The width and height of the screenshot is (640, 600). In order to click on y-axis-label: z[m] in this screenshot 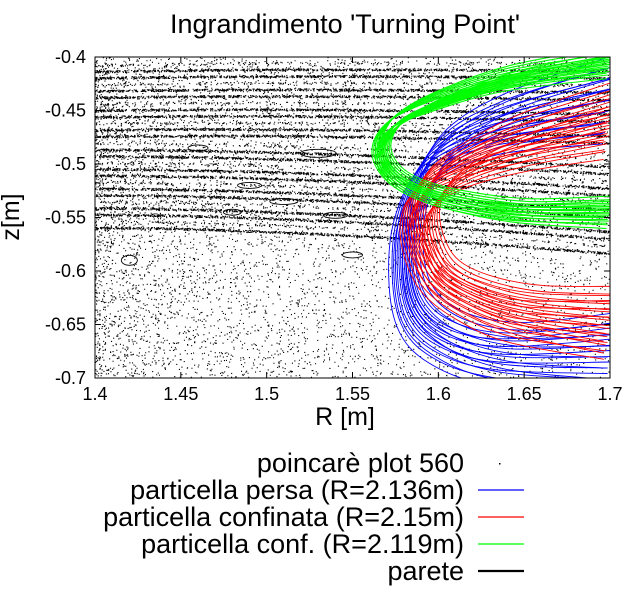, I will do `click(12, 216)`.